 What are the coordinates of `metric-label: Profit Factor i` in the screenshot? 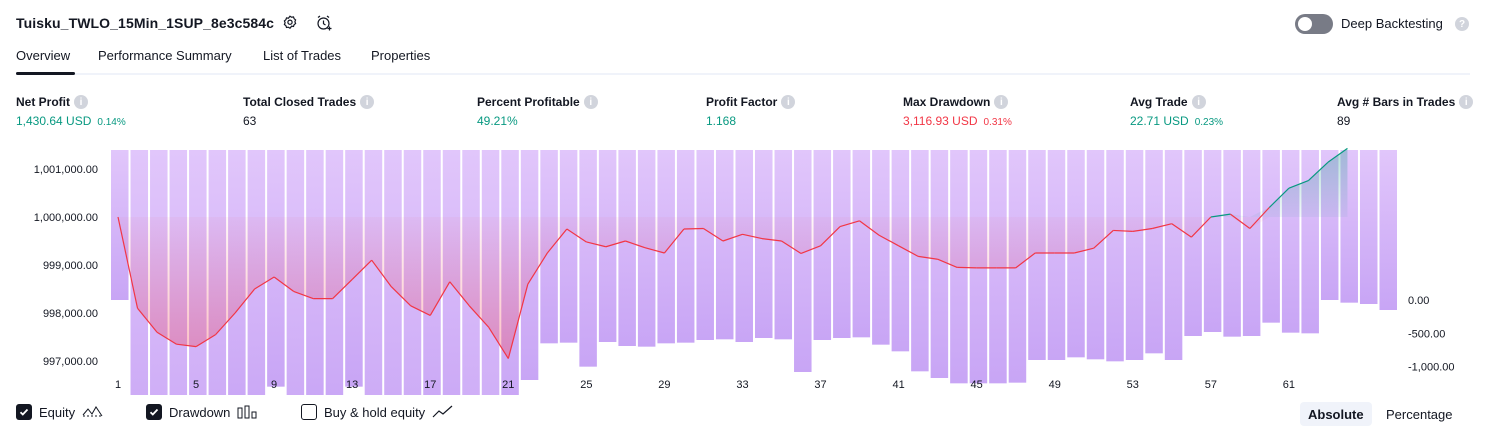 It's located at (751, 102).